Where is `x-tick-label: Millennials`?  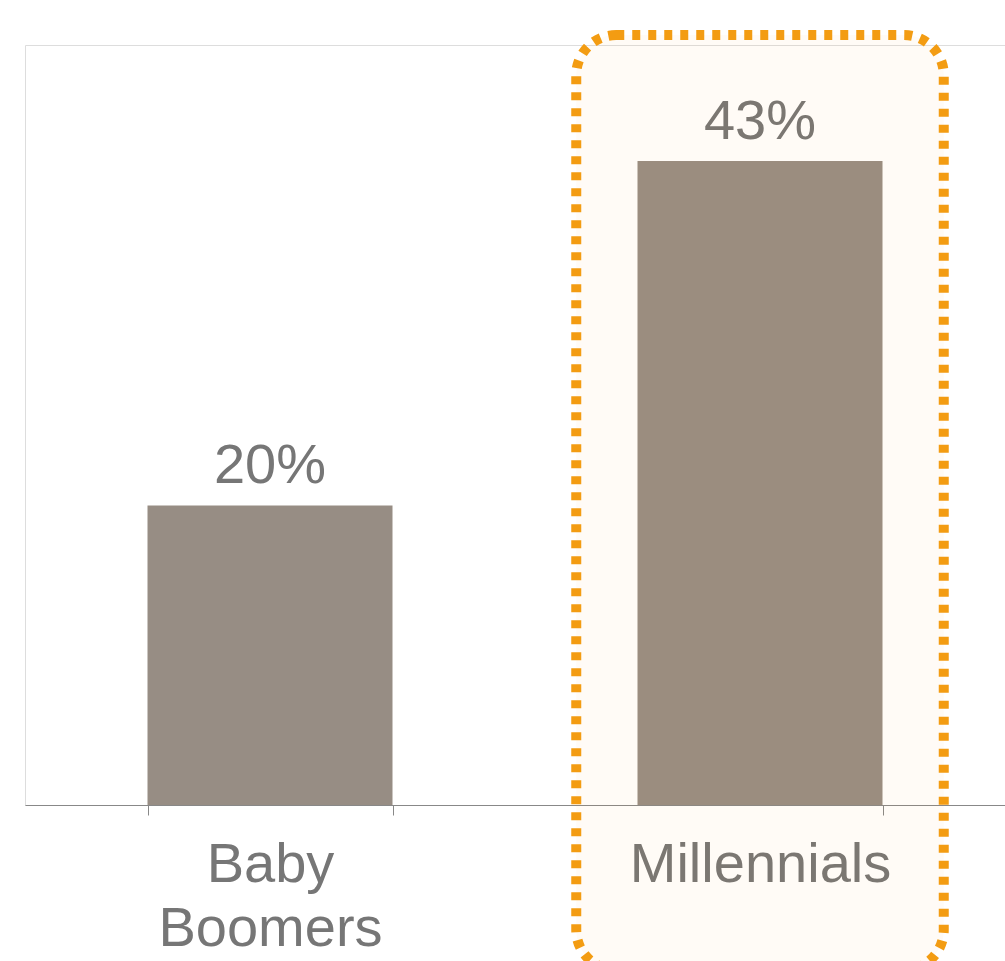 x-tick-label: Millennials is located at coordinates (760, 862).